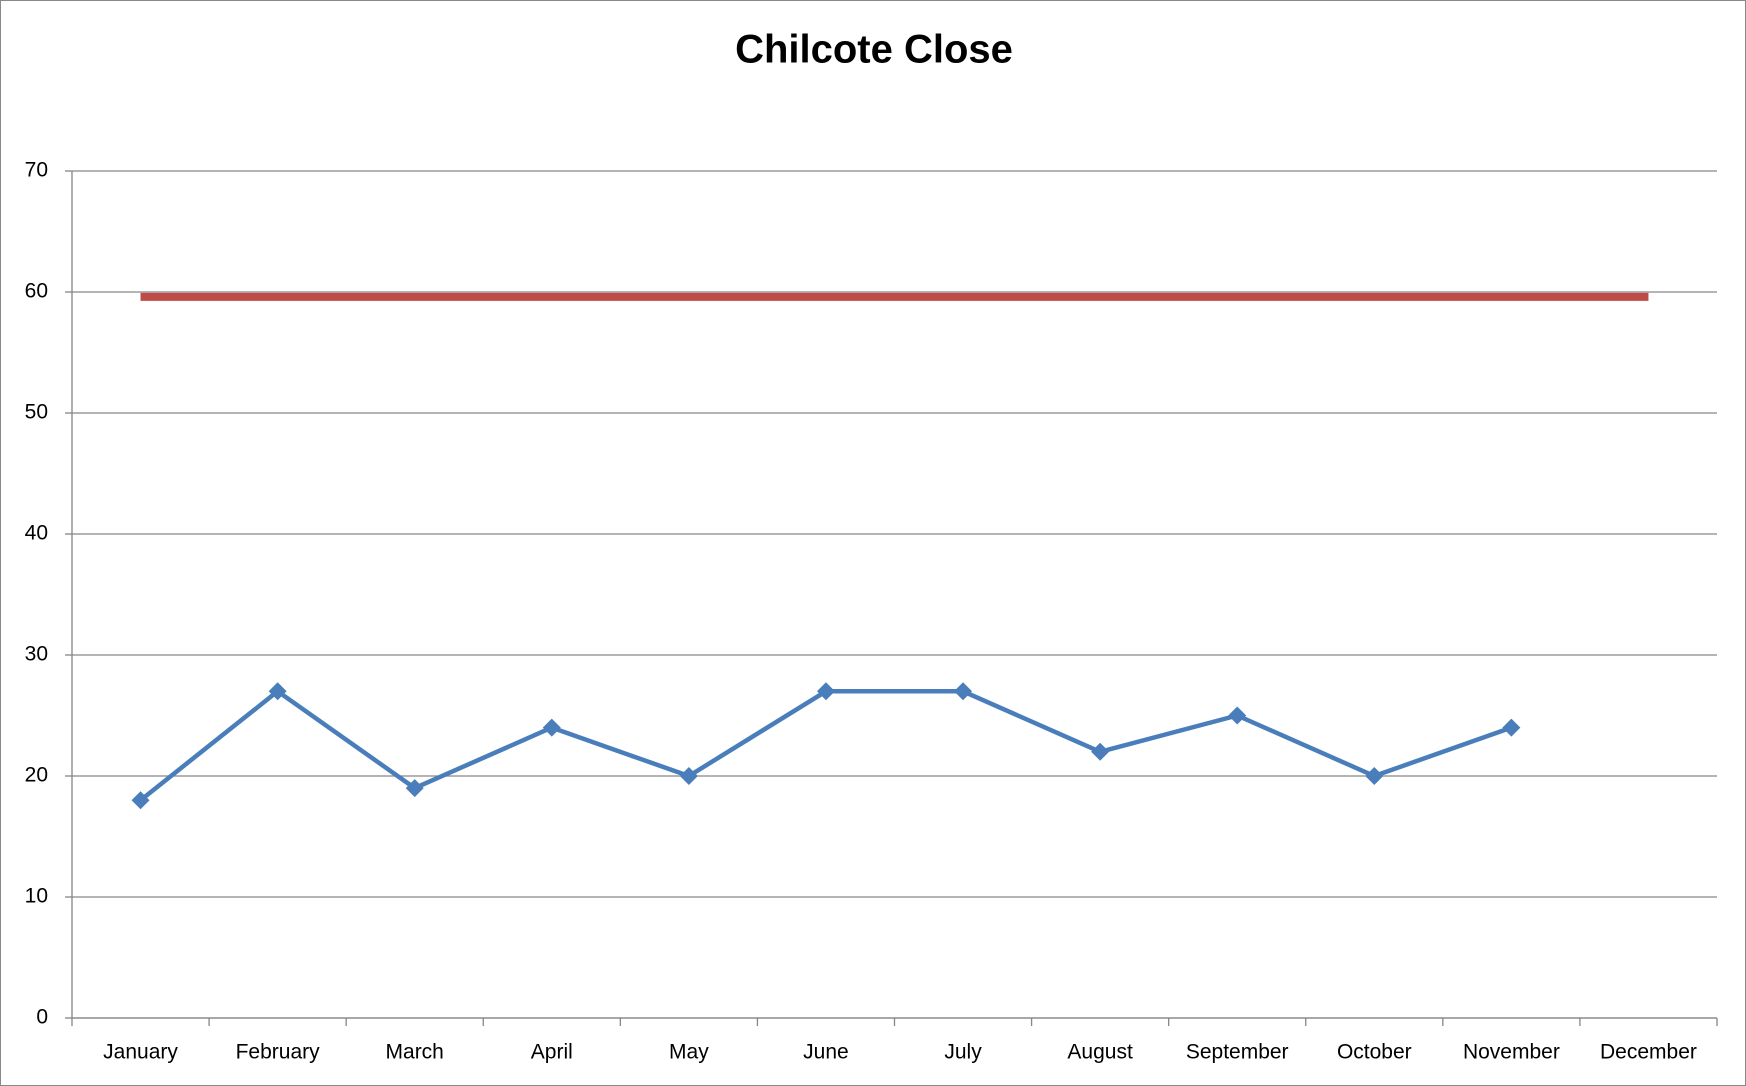 The width and height of the screenshot is (1746, 1086). What do you see at coordinates (1374, 1052) in the screenshot?
I see `x-tick-label: October` at bounding box center [1374, 1052].